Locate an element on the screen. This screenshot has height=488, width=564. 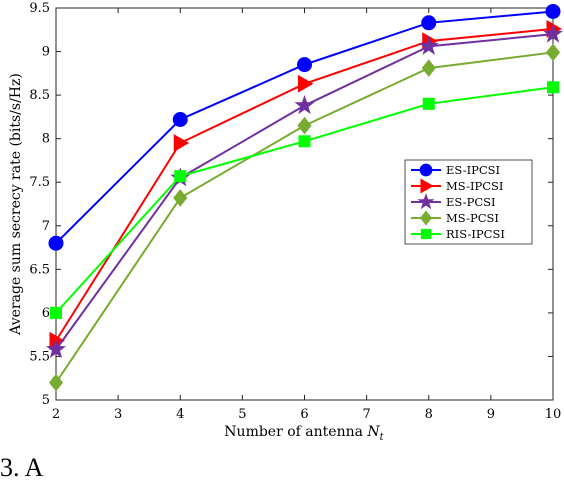
y-tick-label: 9.5 is located at coordinates (39, 8).